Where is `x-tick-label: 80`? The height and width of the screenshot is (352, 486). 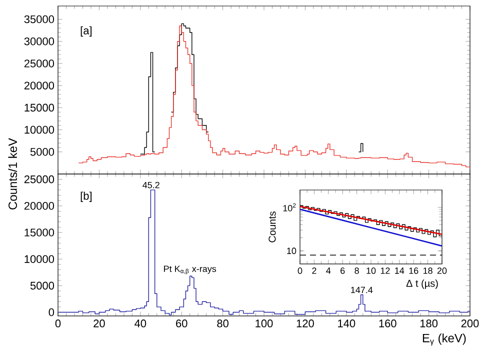
x-tick-label: 80 is located at coordinates (222, 324).